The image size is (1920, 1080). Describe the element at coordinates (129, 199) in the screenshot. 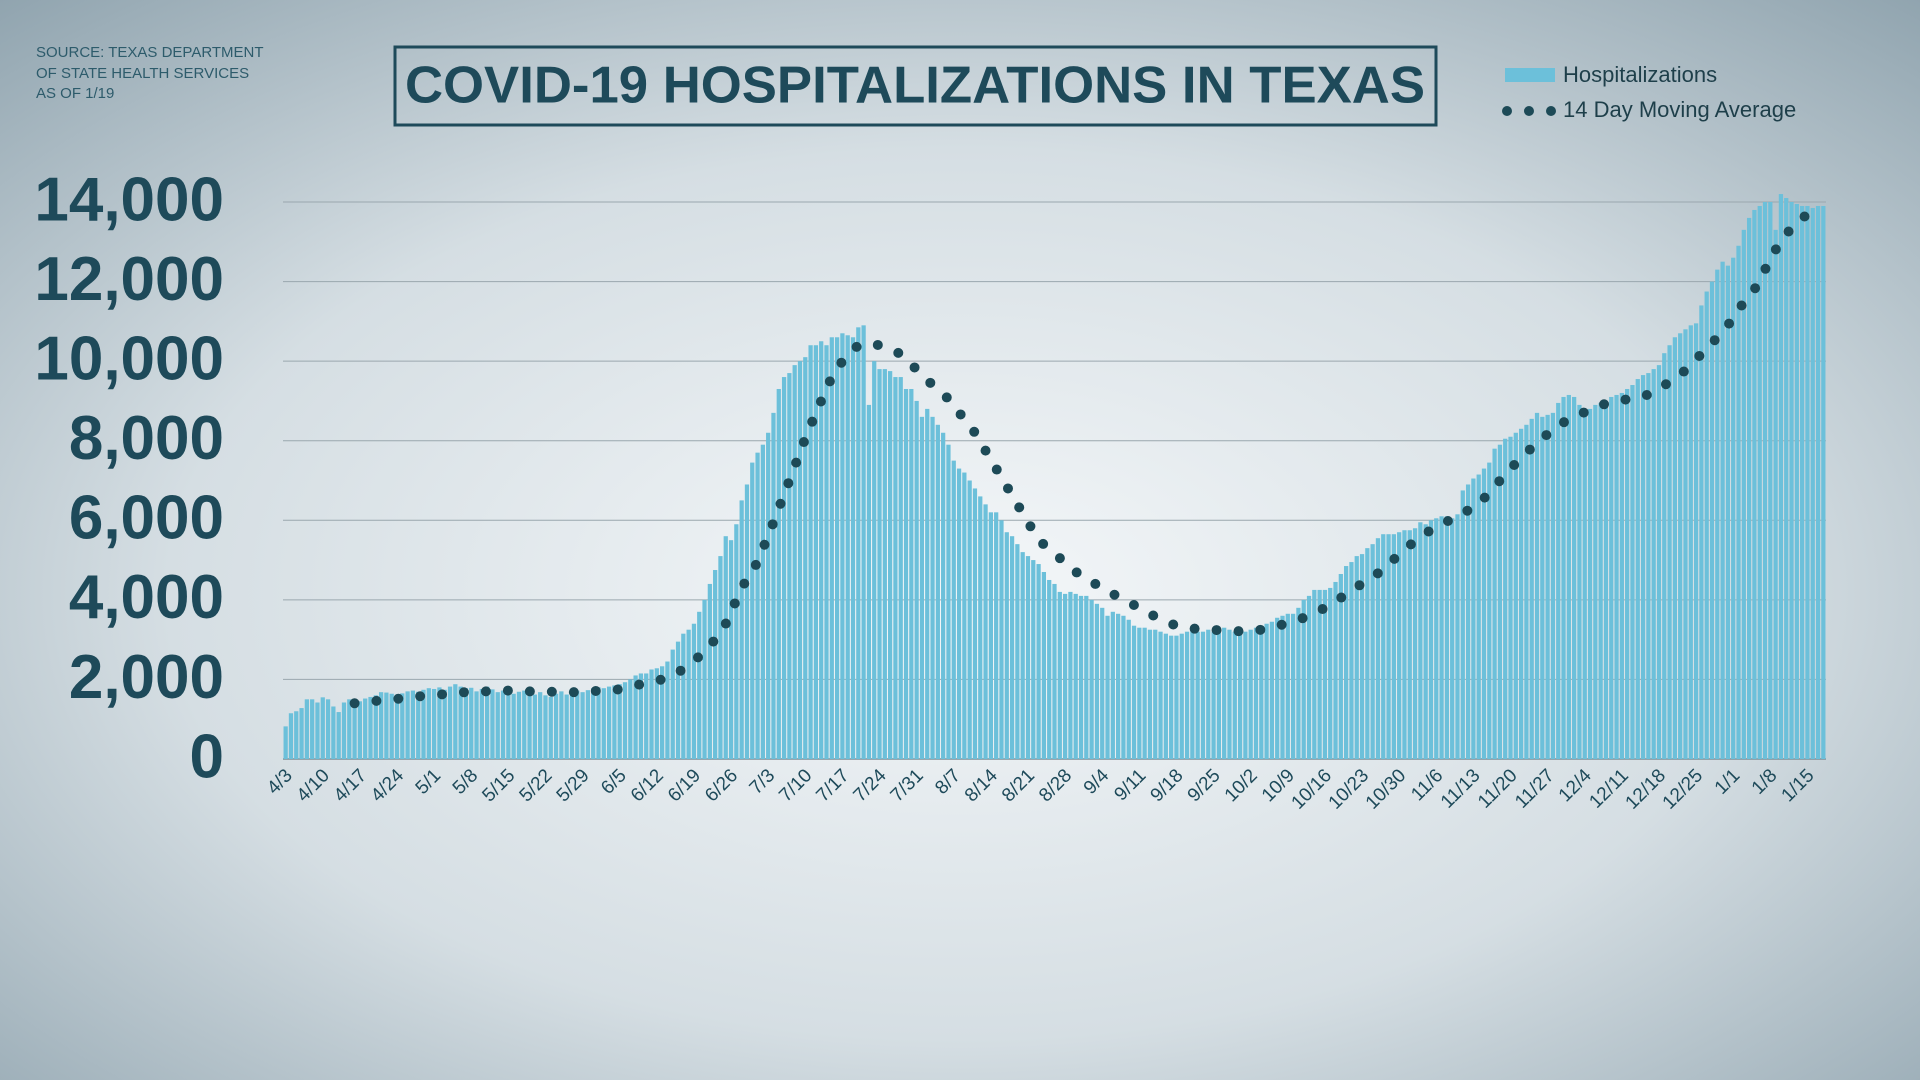

I see `y-tick-label: 14,000` at that location.